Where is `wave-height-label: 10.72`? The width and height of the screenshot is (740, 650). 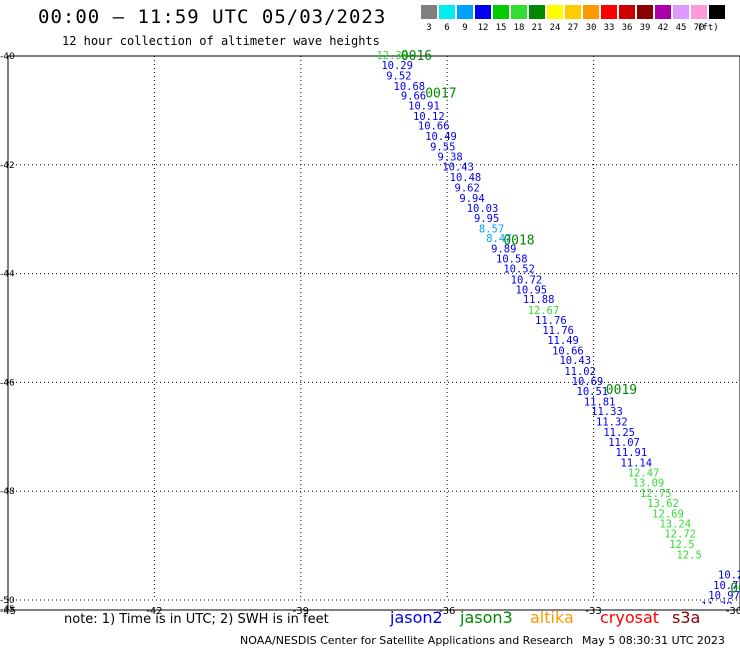 wave-height-label: 10.72 is located at coordinates (527, 281).